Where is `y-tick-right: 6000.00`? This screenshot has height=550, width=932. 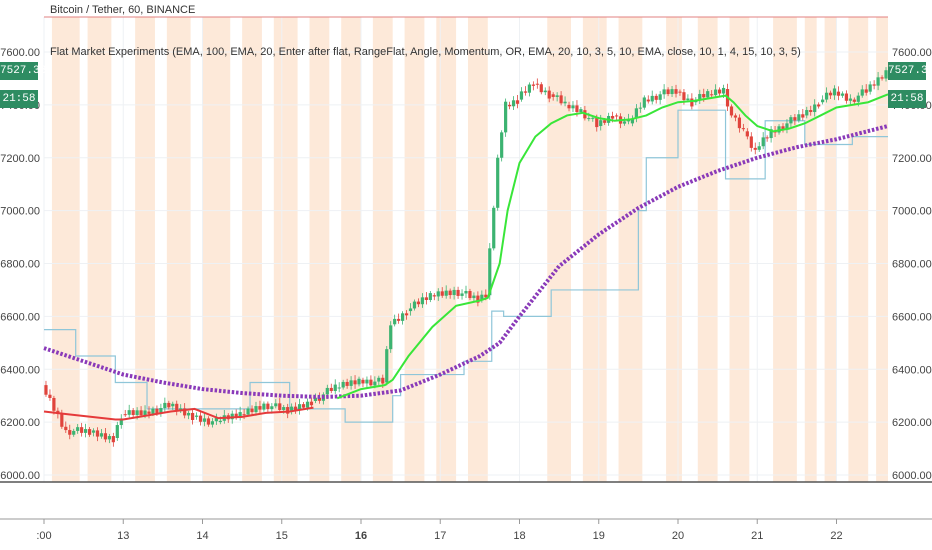
y-tick-right: 6000.00 is located at coordinates (912, 476).